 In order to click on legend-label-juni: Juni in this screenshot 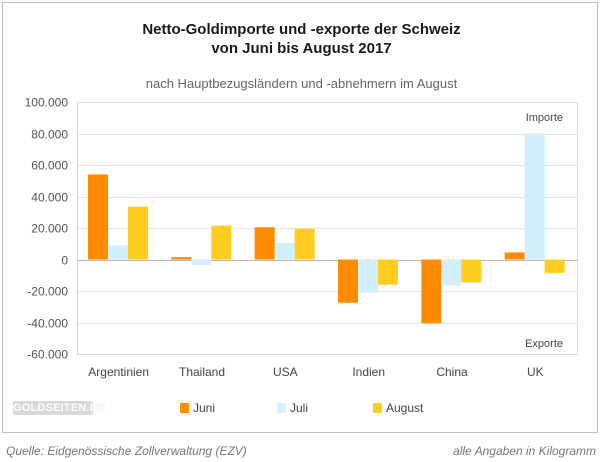, I will do `click(204, 408)`.